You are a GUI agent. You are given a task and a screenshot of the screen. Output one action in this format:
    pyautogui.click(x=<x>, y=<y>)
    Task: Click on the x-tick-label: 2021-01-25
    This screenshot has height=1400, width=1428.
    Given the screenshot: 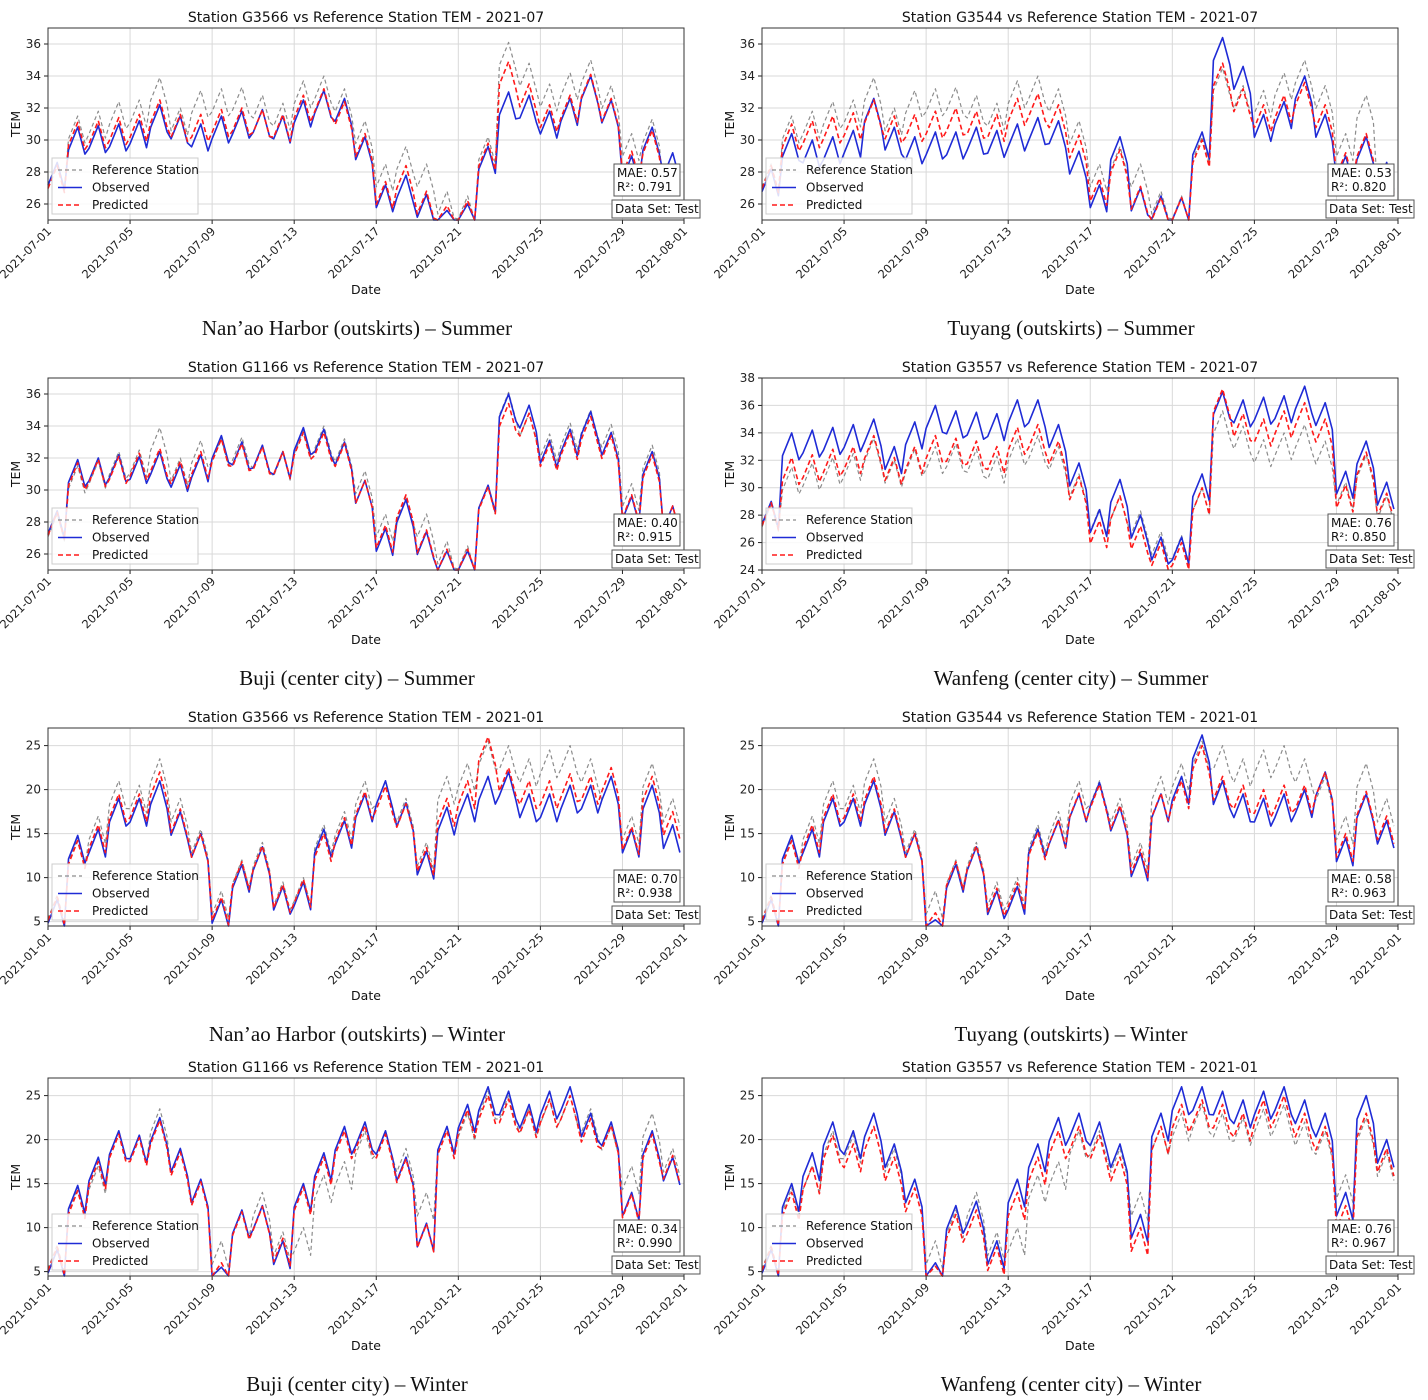 What is the action you would take?
    pyautogui.click(x=1231, y=1308)
    